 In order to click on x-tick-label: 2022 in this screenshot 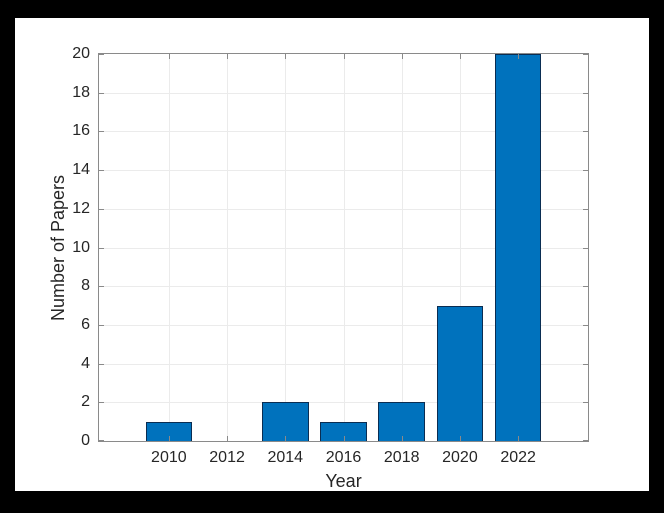, I will do `click(518, 457)`.